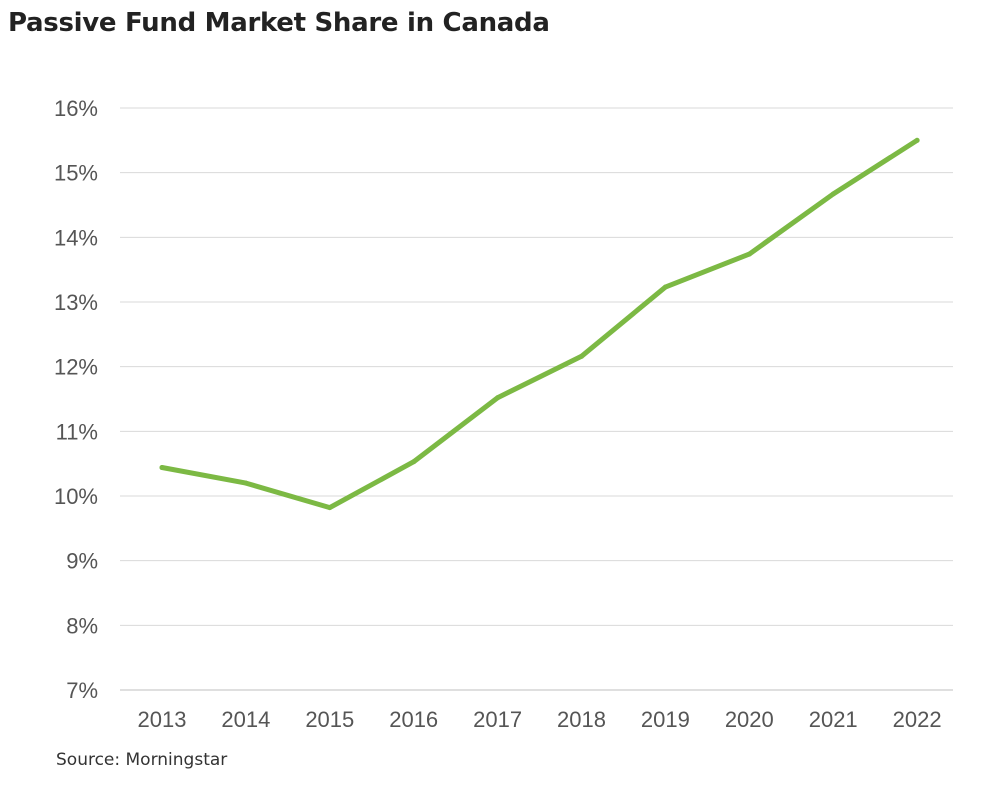 The image size is (986, 790). I want to click on y-tick-label: 16%, so click(76, 108).